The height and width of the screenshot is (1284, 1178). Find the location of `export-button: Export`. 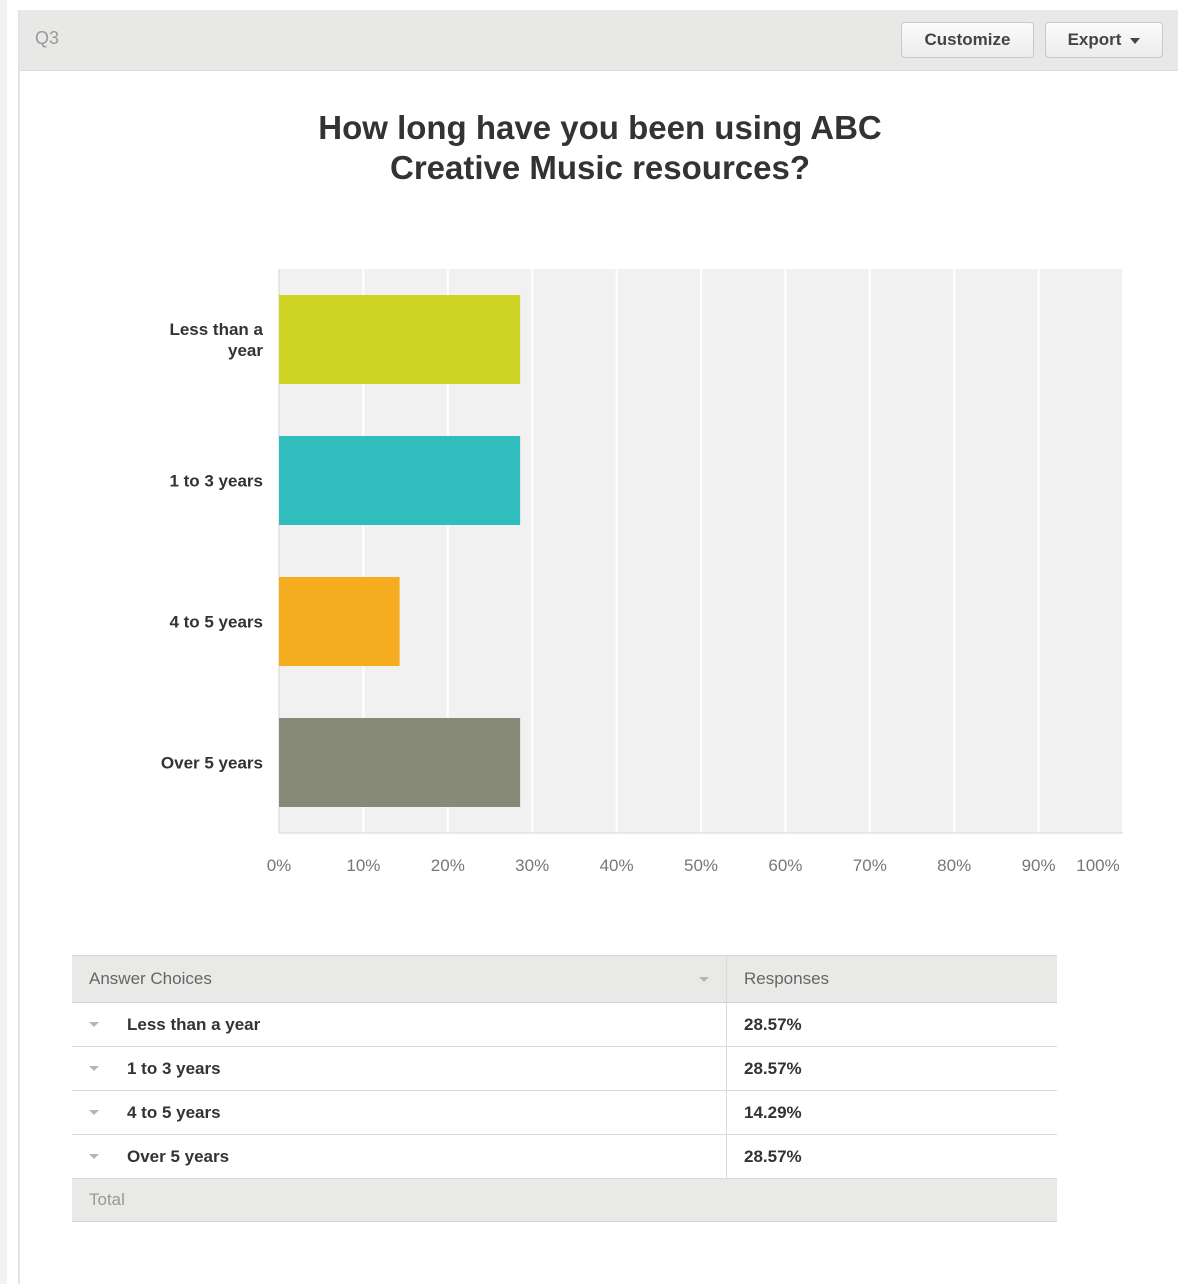

export-button: Export is located at coordinates (1104, 40).